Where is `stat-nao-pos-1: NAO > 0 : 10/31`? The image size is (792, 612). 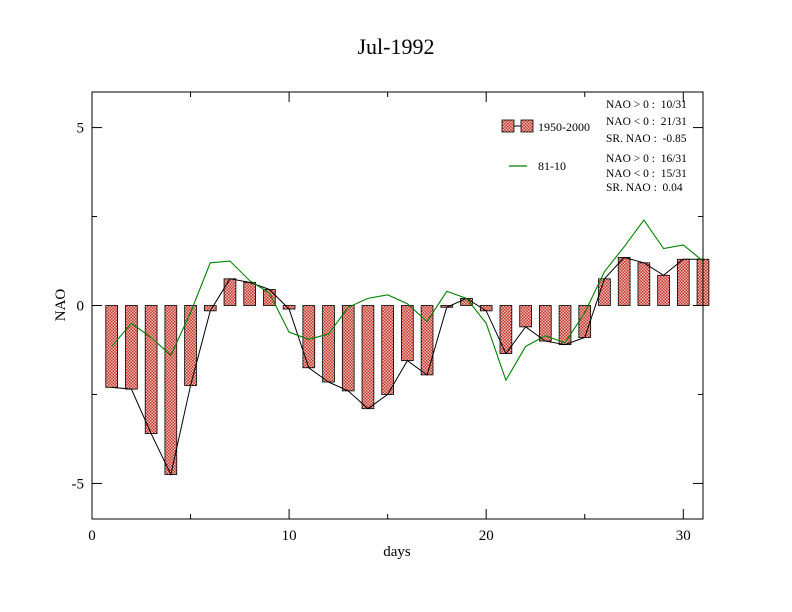 stat-nao-pos-1: NAO > 0 : 10/31 is located at coordinates (646, 105).